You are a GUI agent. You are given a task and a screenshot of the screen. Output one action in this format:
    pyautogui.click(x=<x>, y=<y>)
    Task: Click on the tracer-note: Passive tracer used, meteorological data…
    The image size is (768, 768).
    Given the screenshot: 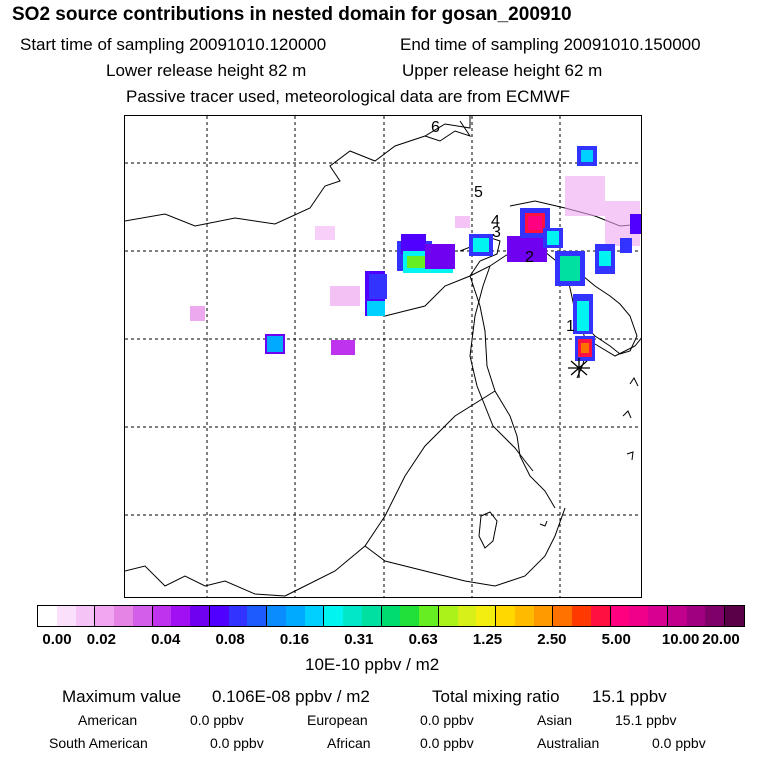 What is the action you would take?
    pyautogui.click(x=348, y=96)
    